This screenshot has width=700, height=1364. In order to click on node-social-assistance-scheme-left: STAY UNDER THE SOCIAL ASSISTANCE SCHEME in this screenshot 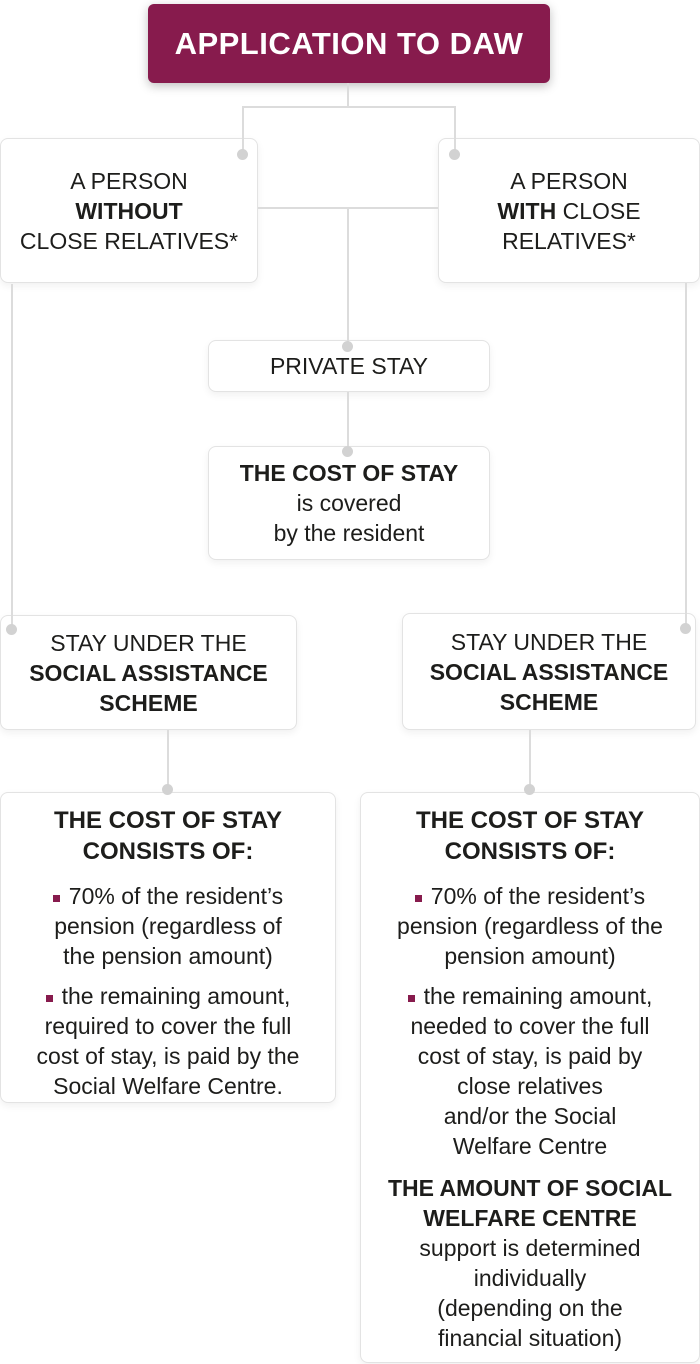, I will do `click(148, 672)`.